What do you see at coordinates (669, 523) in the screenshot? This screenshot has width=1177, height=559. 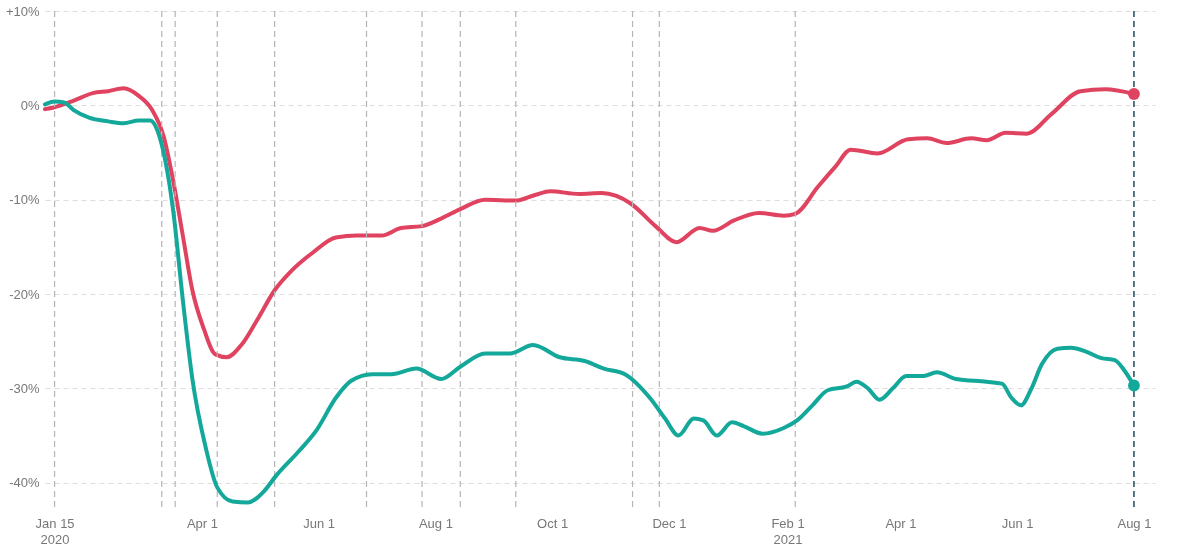 I see `x-tick-label: Dec 1` at bounding box center [669, 523].